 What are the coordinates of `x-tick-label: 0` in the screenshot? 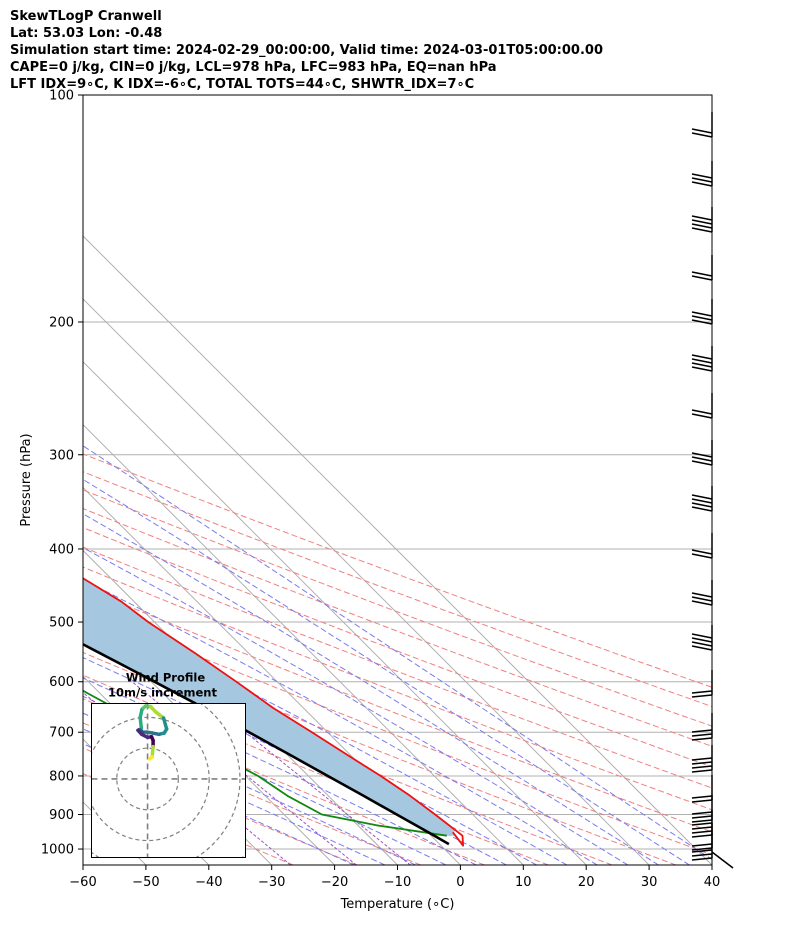 It's located at (460, 882).